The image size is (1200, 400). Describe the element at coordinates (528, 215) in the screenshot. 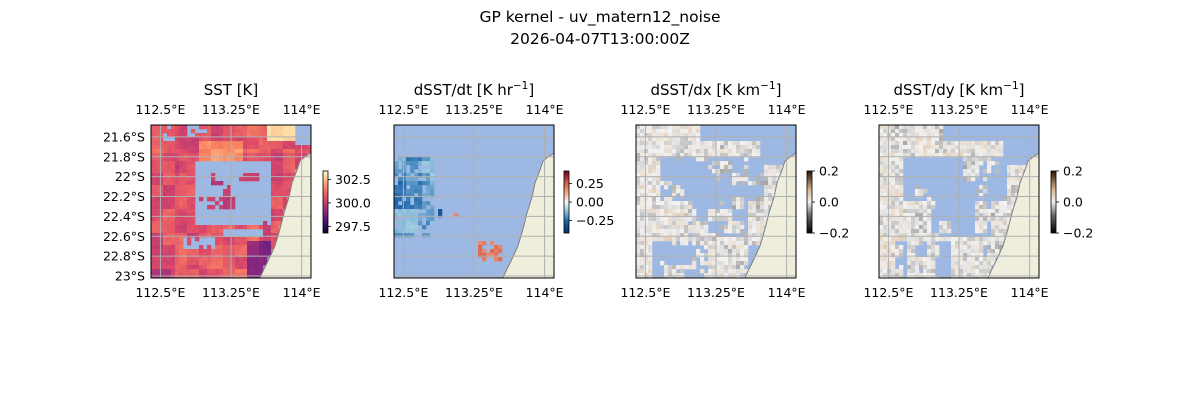

I see `land-polygon` at that location.